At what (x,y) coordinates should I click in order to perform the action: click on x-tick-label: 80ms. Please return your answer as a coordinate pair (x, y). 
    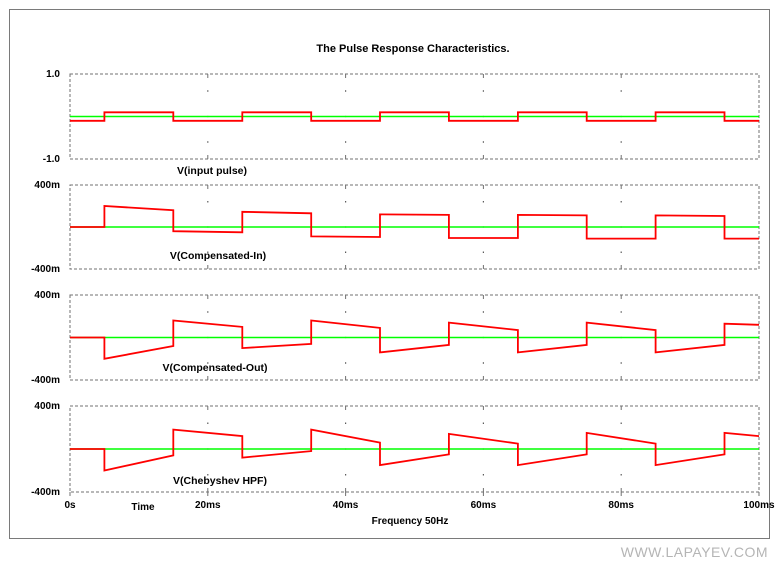
    Looking at the image, I should click on (621, 505).